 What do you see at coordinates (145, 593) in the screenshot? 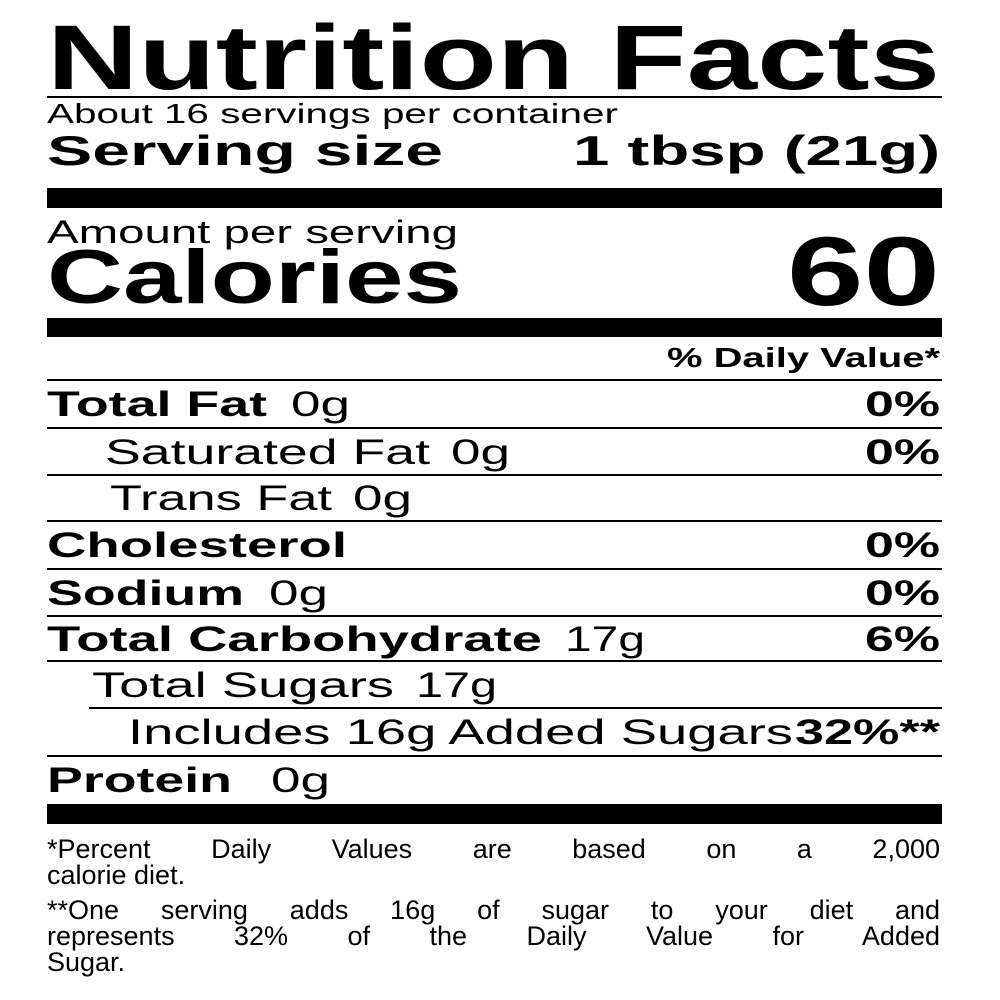
I see `nutrient-label: Sodium` at bounding box center [145, 593].